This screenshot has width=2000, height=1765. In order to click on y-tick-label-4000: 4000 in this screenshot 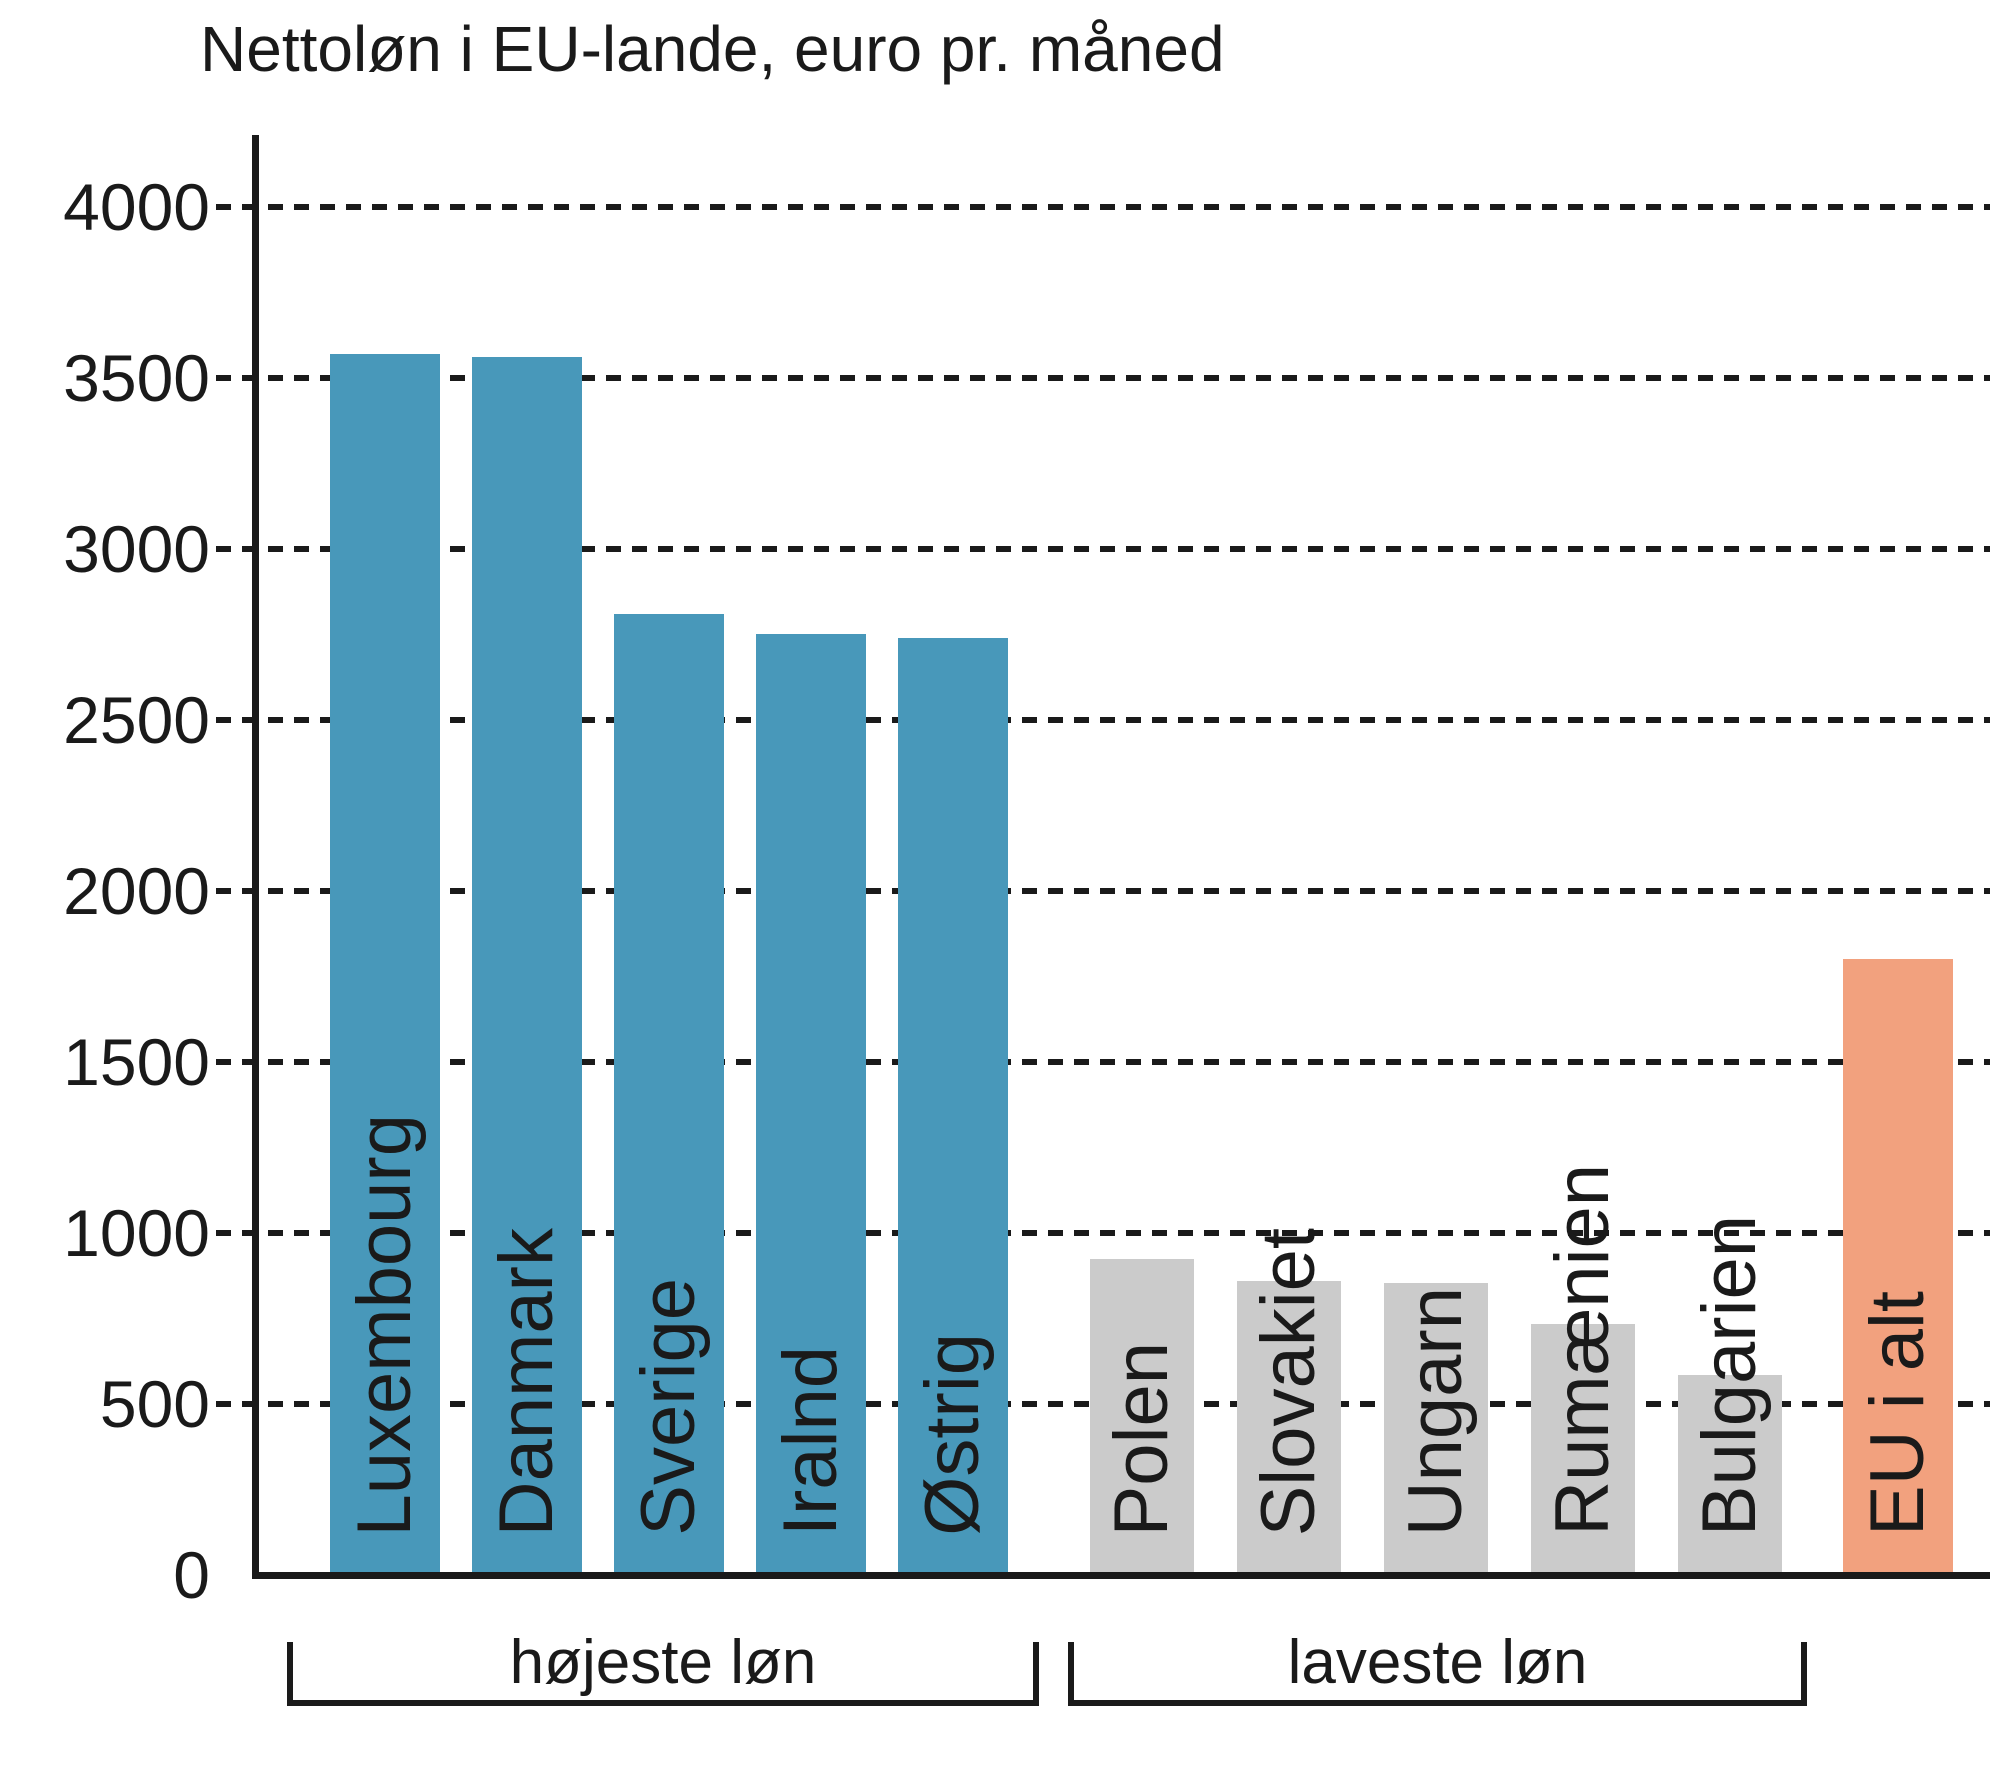, I will do `click(136, 207)`.